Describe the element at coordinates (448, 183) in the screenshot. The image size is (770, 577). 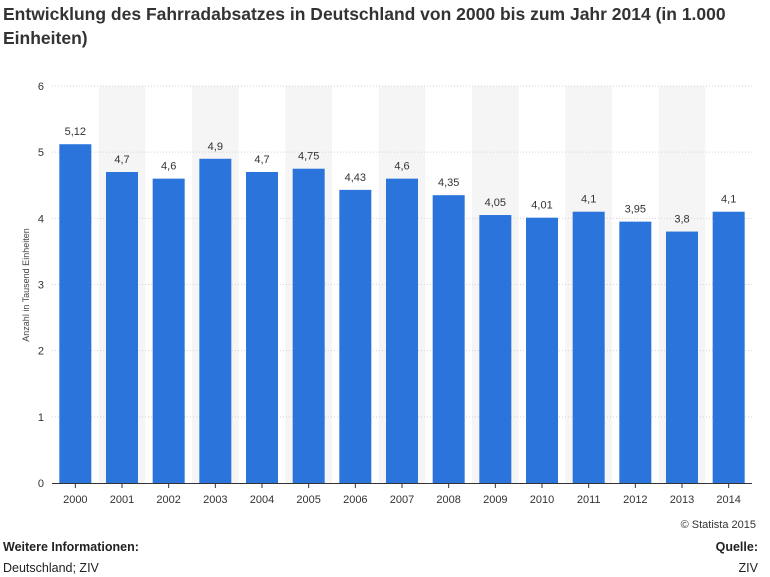
I see `data-label: 4,35` at that location.